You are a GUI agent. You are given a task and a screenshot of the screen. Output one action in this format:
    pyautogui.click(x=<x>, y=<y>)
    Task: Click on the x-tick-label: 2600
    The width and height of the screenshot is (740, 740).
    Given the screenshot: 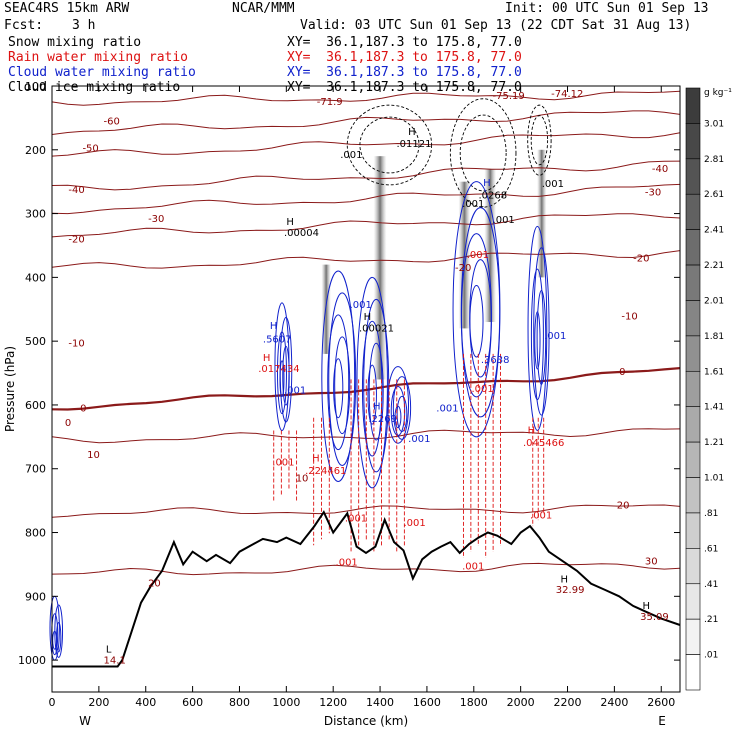 What is the action you would take?
    pyautogui.click(x=661, y=702)
    